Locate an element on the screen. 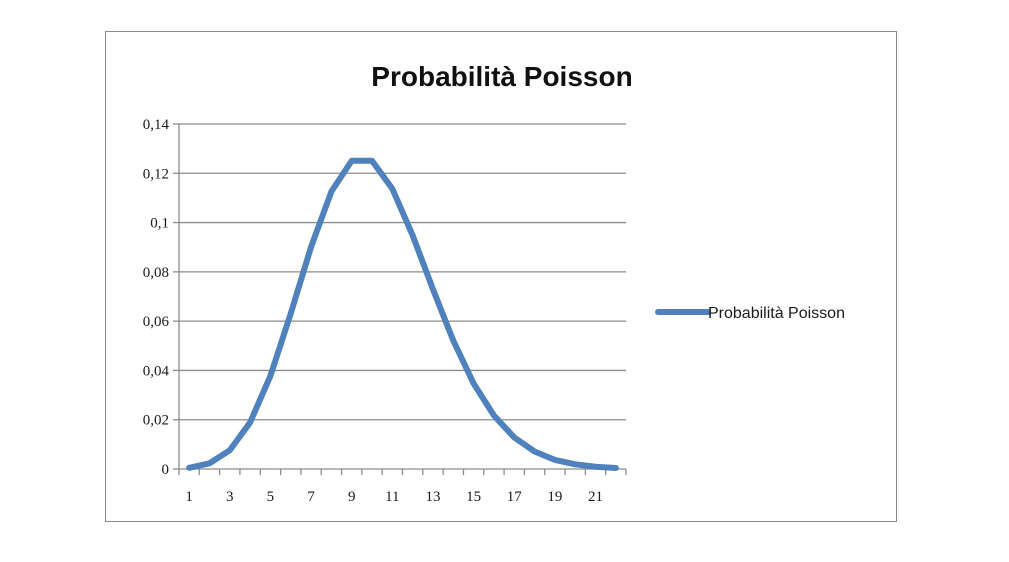 The width and height of the screenshot is (1009, 562). y-tick-labels: 0 0,02 0,04 0,06 0,08 0,1 0,12 0,14 is located at coordinates (156, 297).